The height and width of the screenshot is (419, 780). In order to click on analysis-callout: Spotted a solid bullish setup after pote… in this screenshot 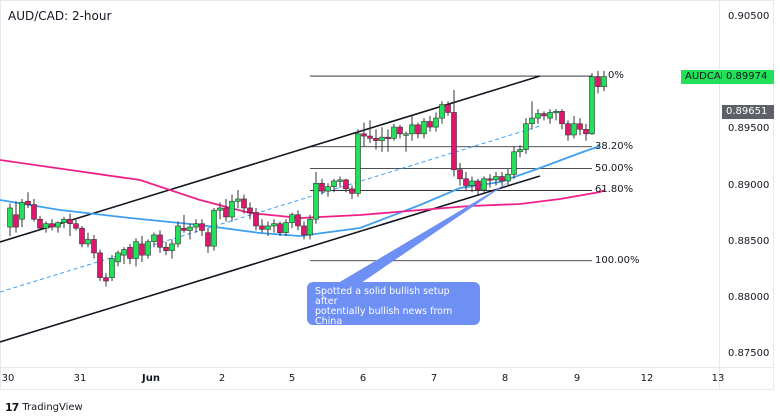, I will do `click(393, 309)`.